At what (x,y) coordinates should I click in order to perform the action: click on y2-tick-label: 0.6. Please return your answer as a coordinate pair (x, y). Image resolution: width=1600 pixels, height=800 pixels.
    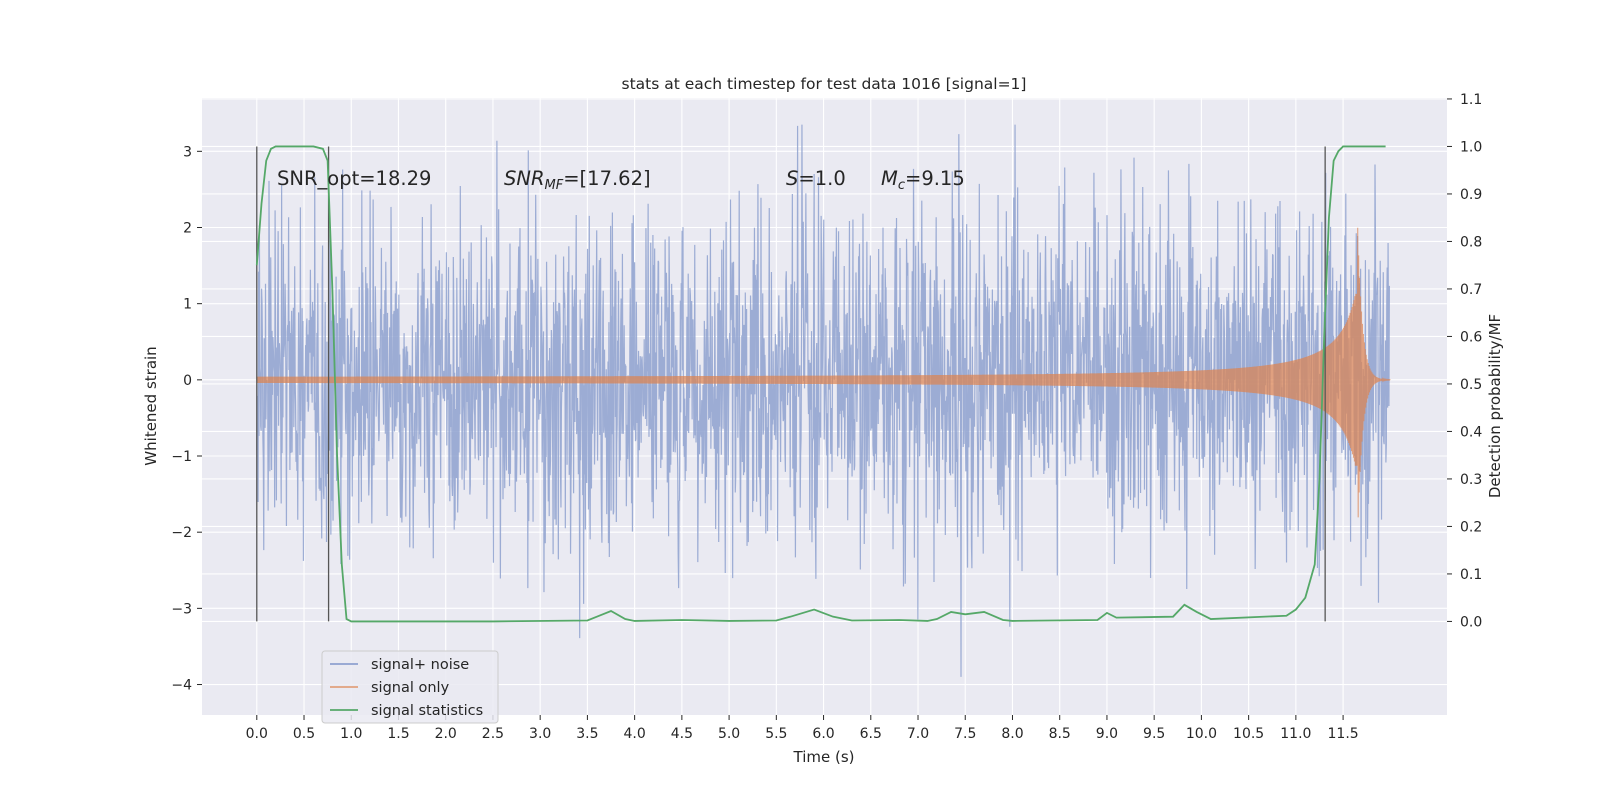
    Looking at the image, I should click on (1471, 337).